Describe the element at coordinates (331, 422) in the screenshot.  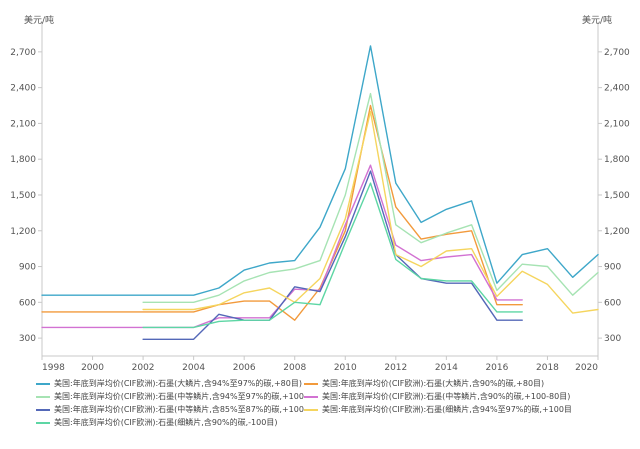
I see `legend-row: 美国:年底到岸均价(CIF欧洲):石墨(细鳞片,含90%的碳,-100目)` at that location.